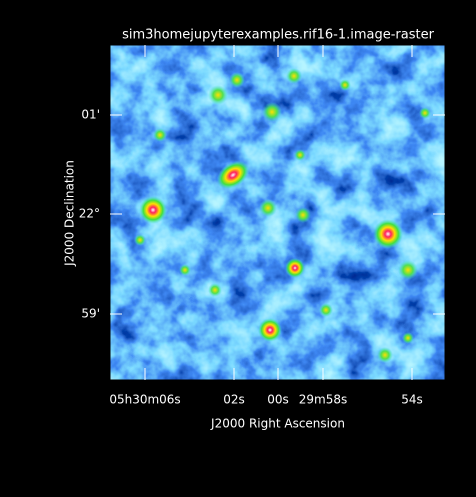  Describe the element at coordinates (90, 314) in the screenshot. I see `y-tick-label: 59'` at that location.